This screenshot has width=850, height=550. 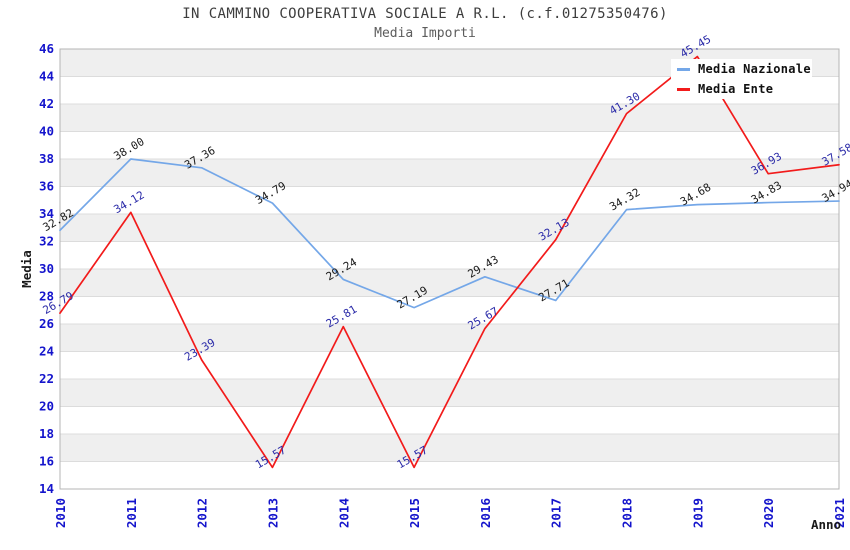 I want to click on x-tick-label: 2011, so click(x=131, y=513).